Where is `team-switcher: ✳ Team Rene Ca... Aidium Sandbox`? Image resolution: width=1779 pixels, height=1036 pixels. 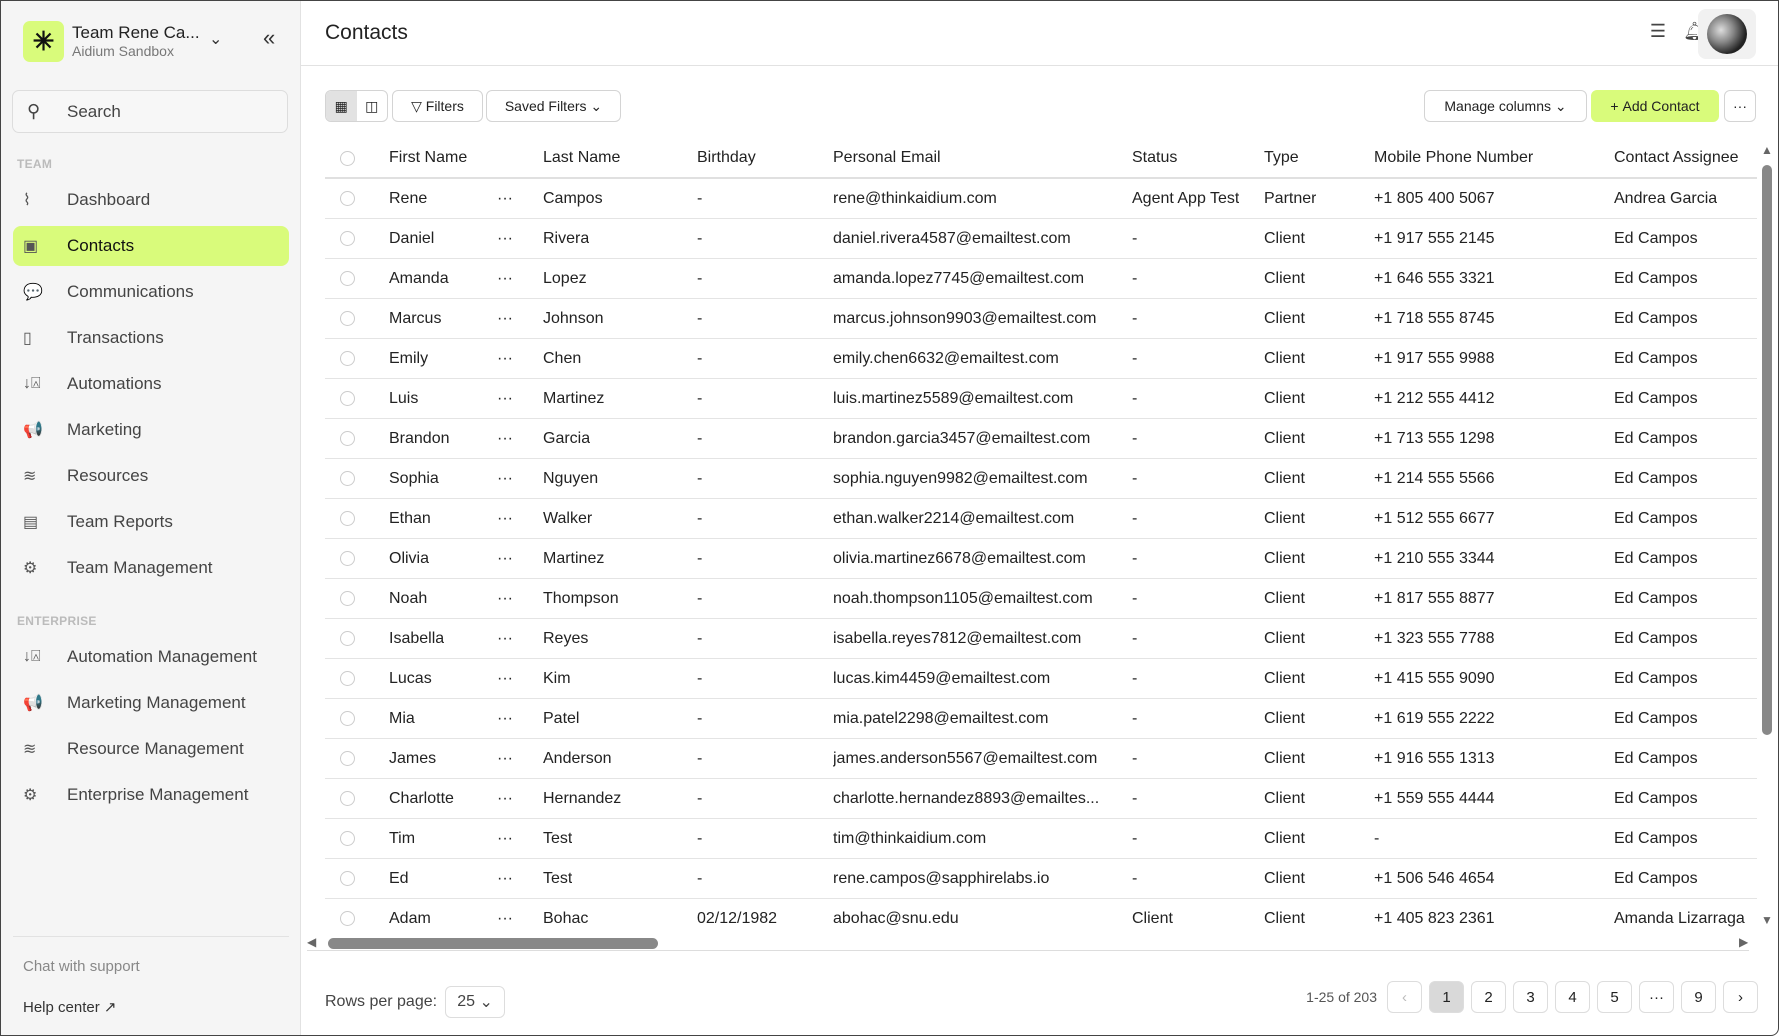
team-switcher: ✳ Team Rene Ca... Aidium Sandbox is located at coordinates (111, 41).